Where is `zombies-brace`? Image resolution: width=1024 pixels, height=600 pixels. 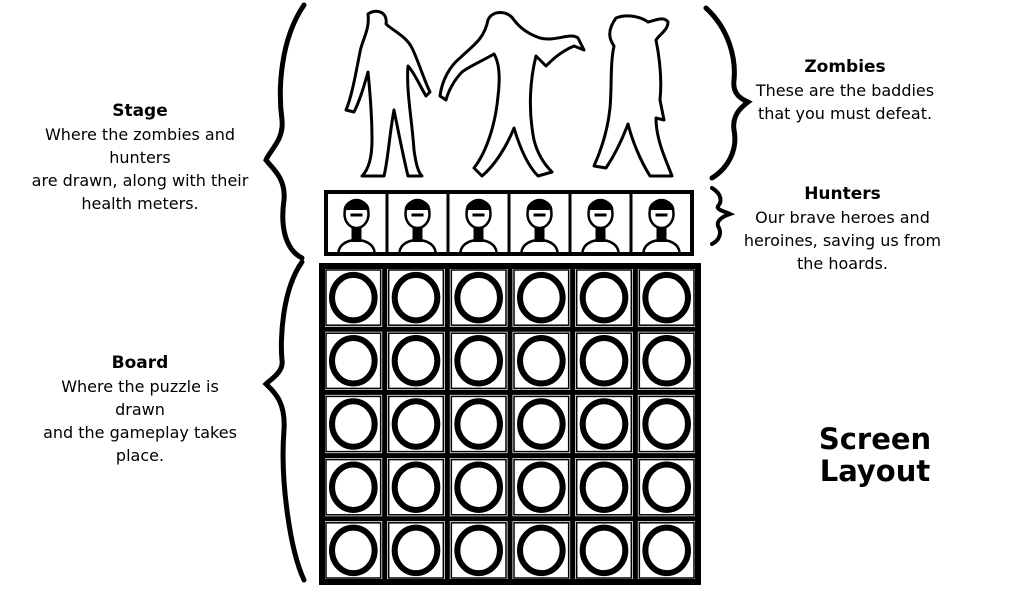 zombies-brace is located at coordinates (728, 93).